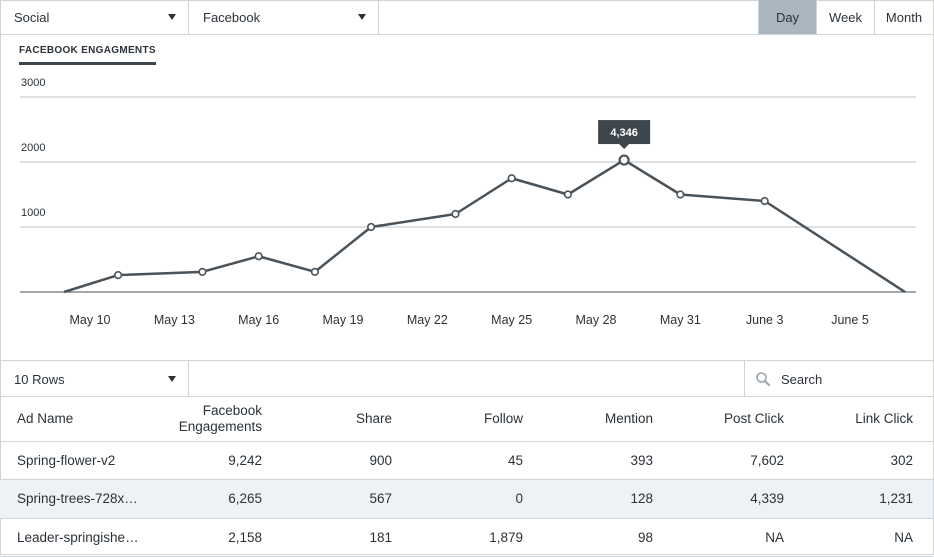  What do you see at coordinates (477, 537) in the screenshot?
I see `follow-cell: 1,879` at bounding box center [477, 537].